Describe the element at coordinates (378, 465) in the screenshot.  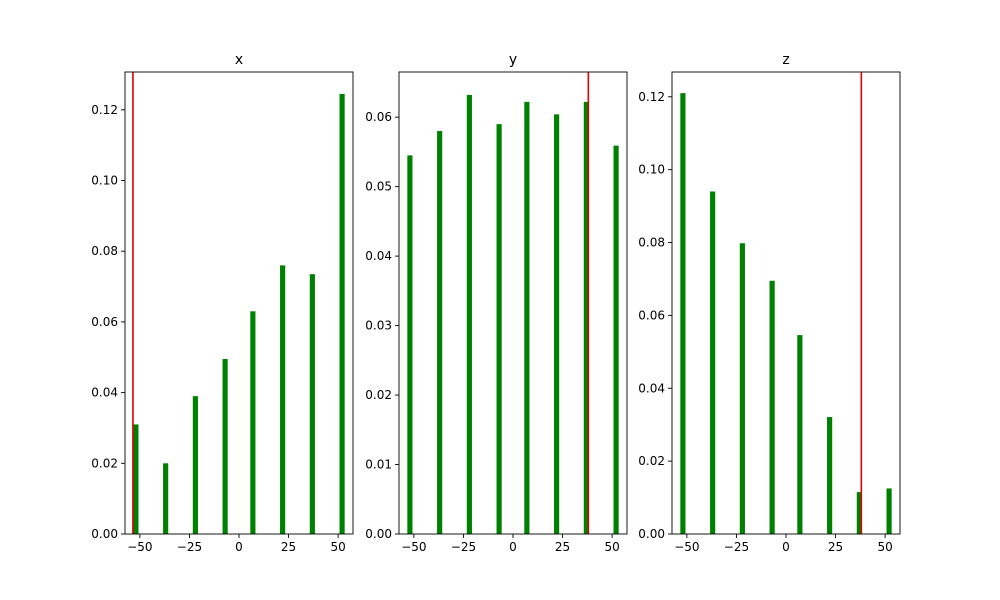
I see `y-tick-label: 0.01` at that location.